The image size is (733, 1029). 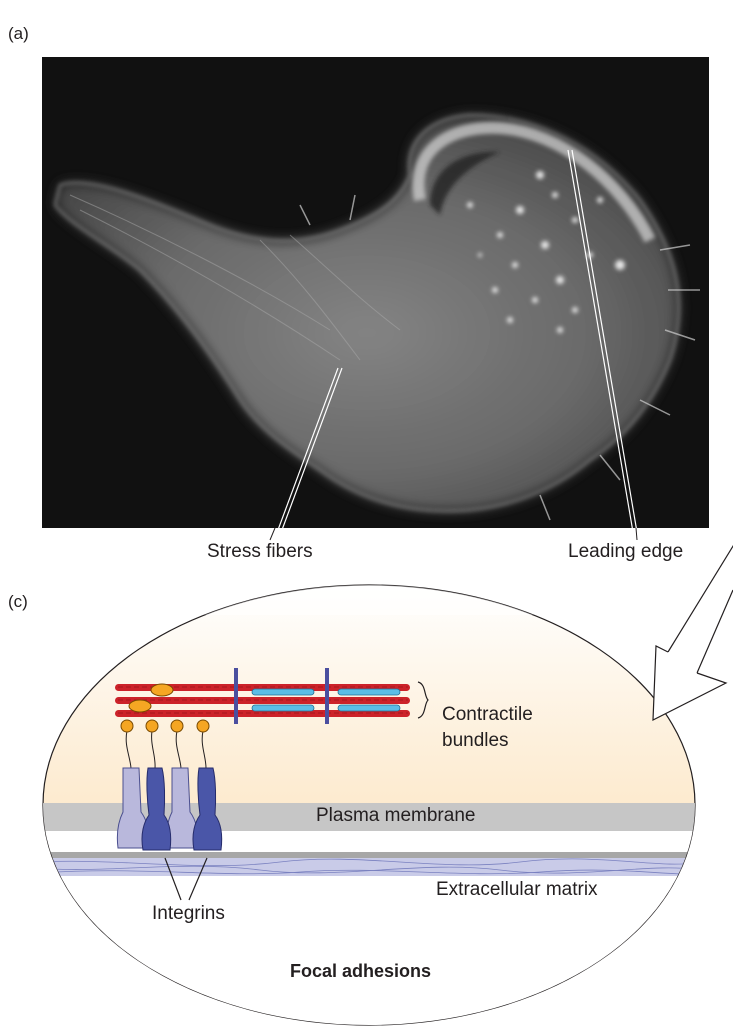 I want to click on focal-adhesions-title: Focal adhesions, so click(x=361, y=971).